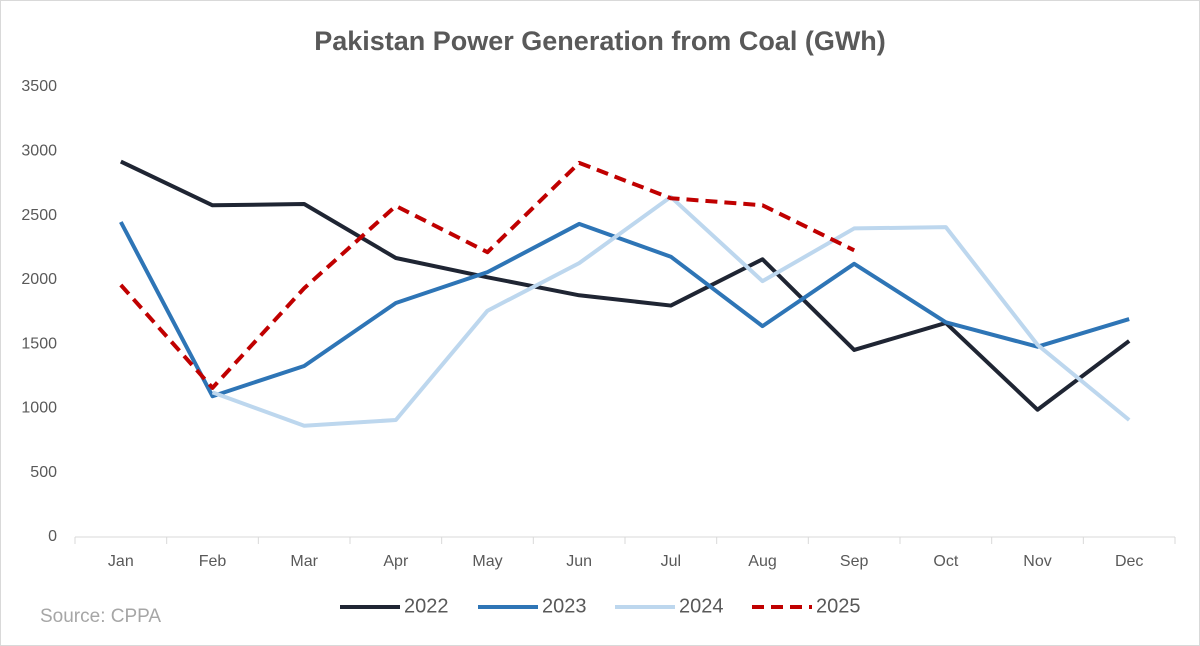 Image resolution: width=1200 pixels, height=646 pixels. I want to click on legend-label: 2022, so click(426, 606).